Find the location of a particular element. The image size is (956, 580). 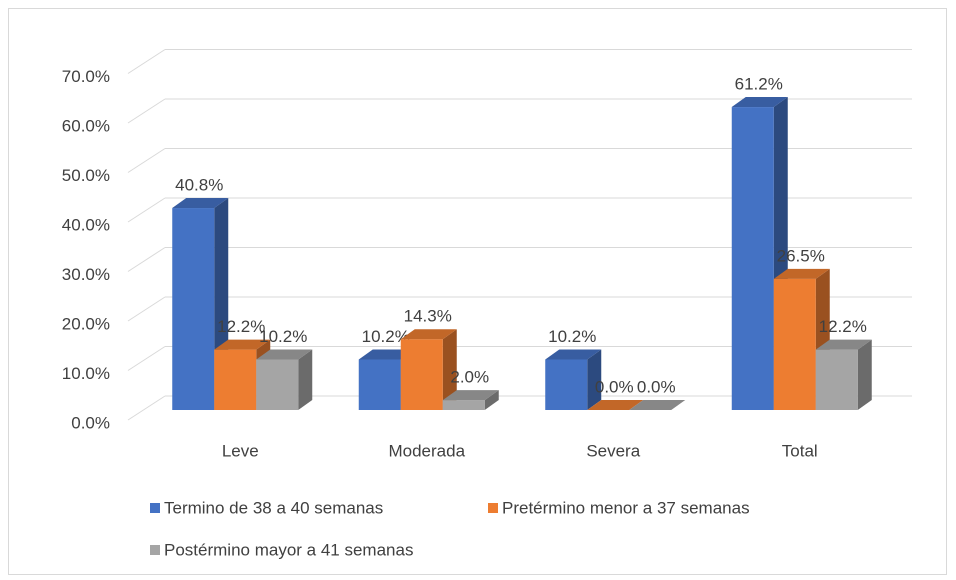

y-tick-label: 40.0% is located at coordinates (86, 224).